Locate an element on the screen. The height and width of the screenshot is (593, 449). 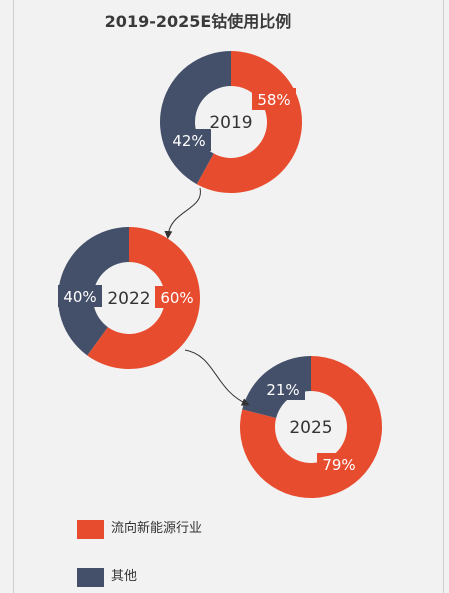
legend-swatch-new-energy is located at coordinates (90, 529).